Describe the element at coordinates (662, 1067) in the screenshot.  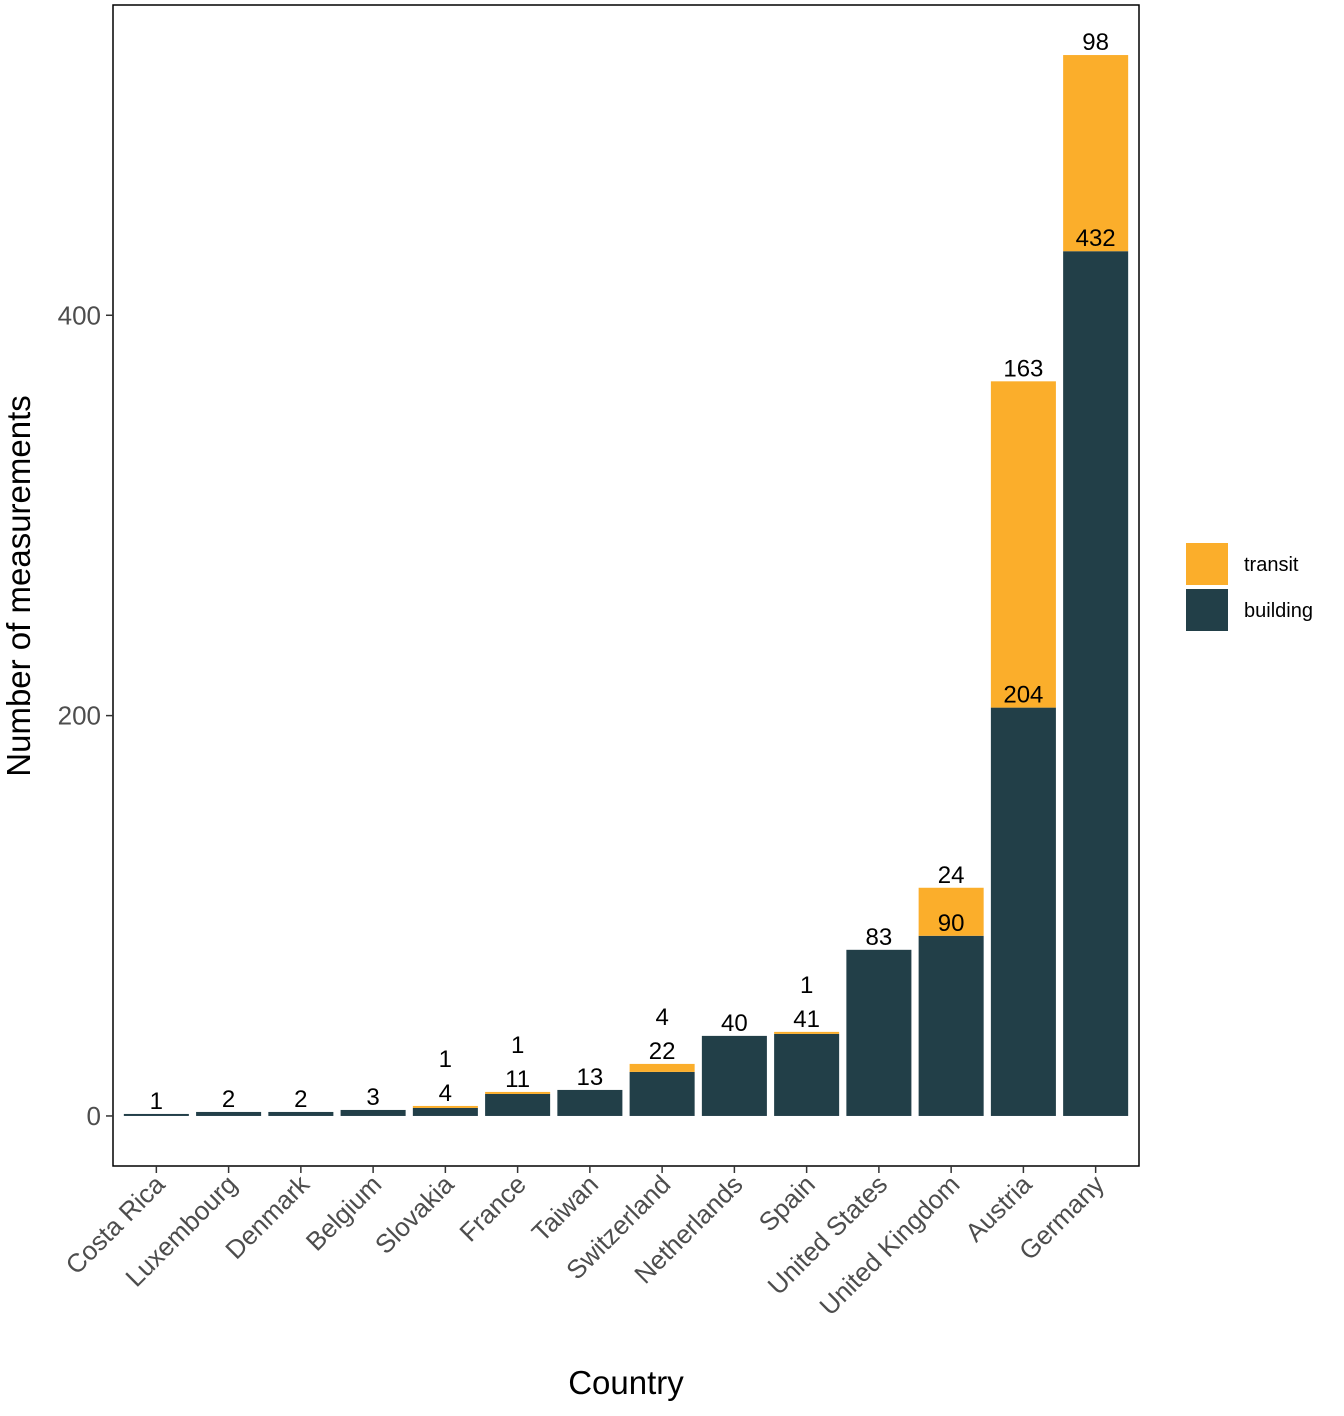
I see `bar-transit-switzerland` at that location.